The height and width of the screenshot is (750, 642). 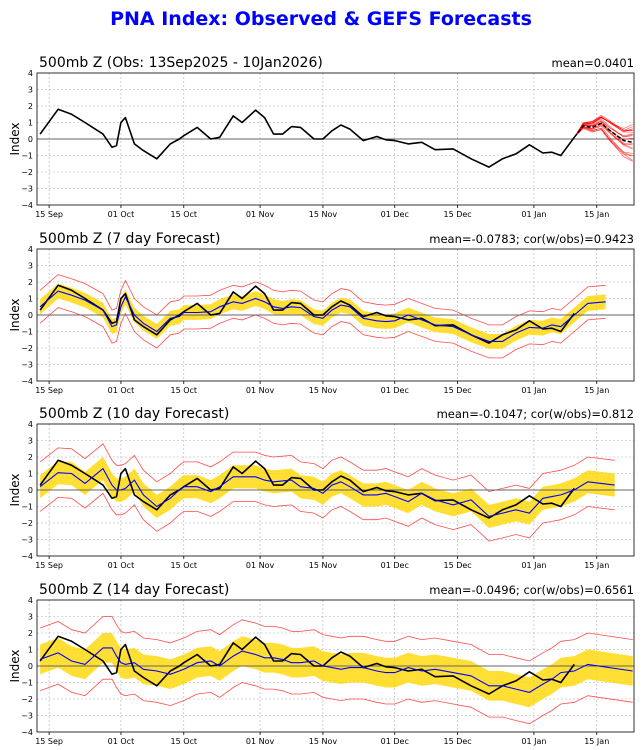 What do you see at coordinates (531, 590) in the screenshot?
I see `panel-stats: mean=-0.0496; cor(w/obs)=0.6561` at bounding box center [531, 590].